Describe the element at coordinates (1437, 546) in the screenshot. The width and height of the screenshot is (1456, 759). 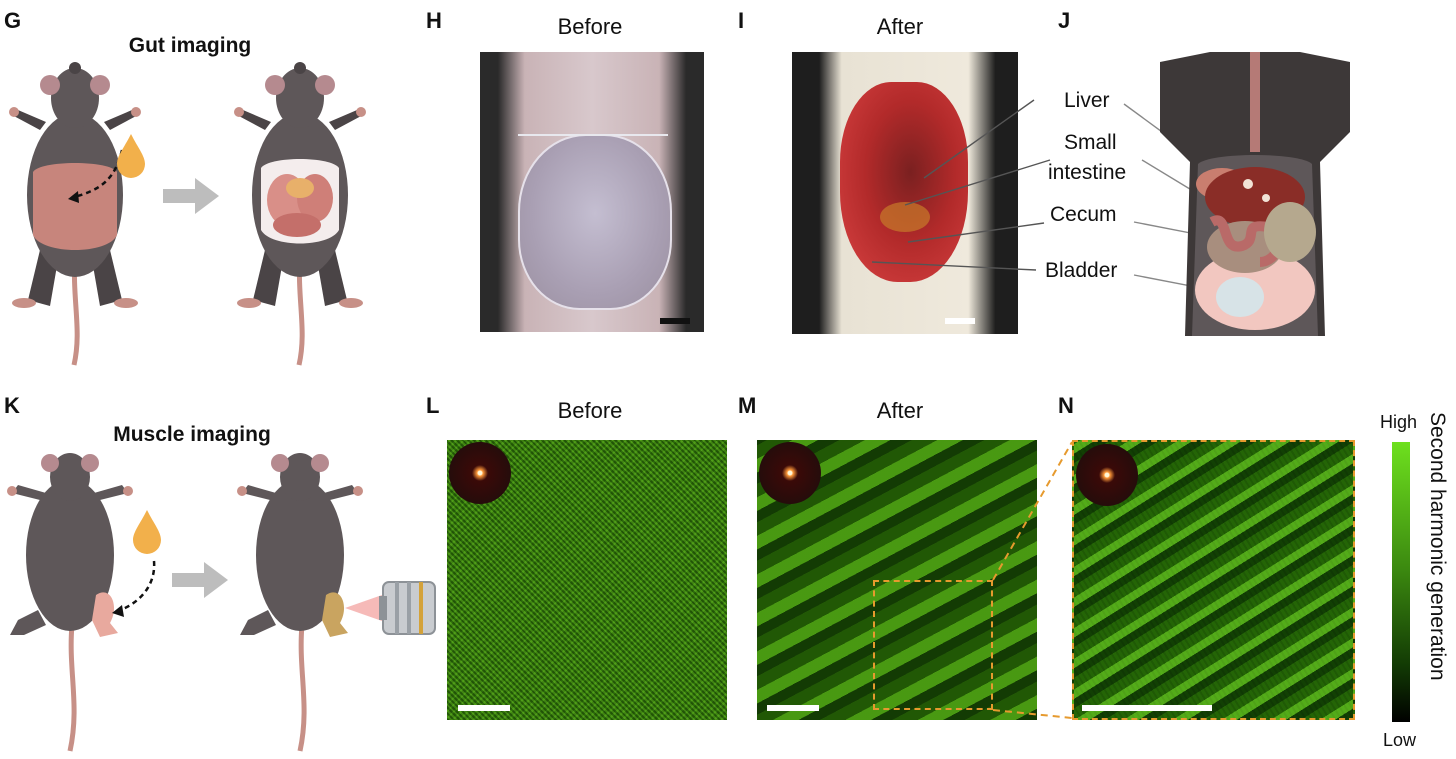
I see `colorbar-title: Second harmonic generation` at that location.